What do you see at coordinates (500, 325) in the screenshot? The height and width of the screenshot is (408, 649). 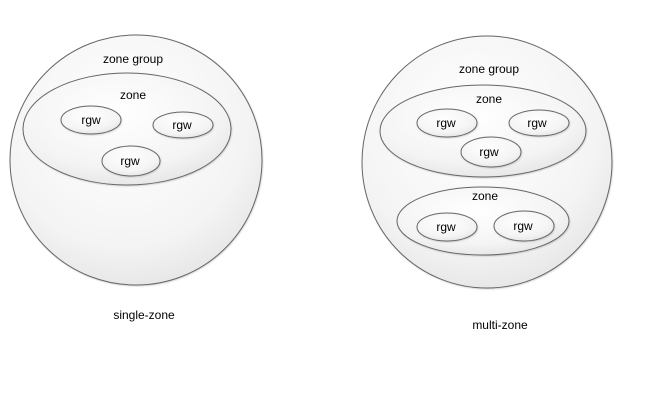 I see `diagram-caption: multi-zone` at bounding box center [500, 325].